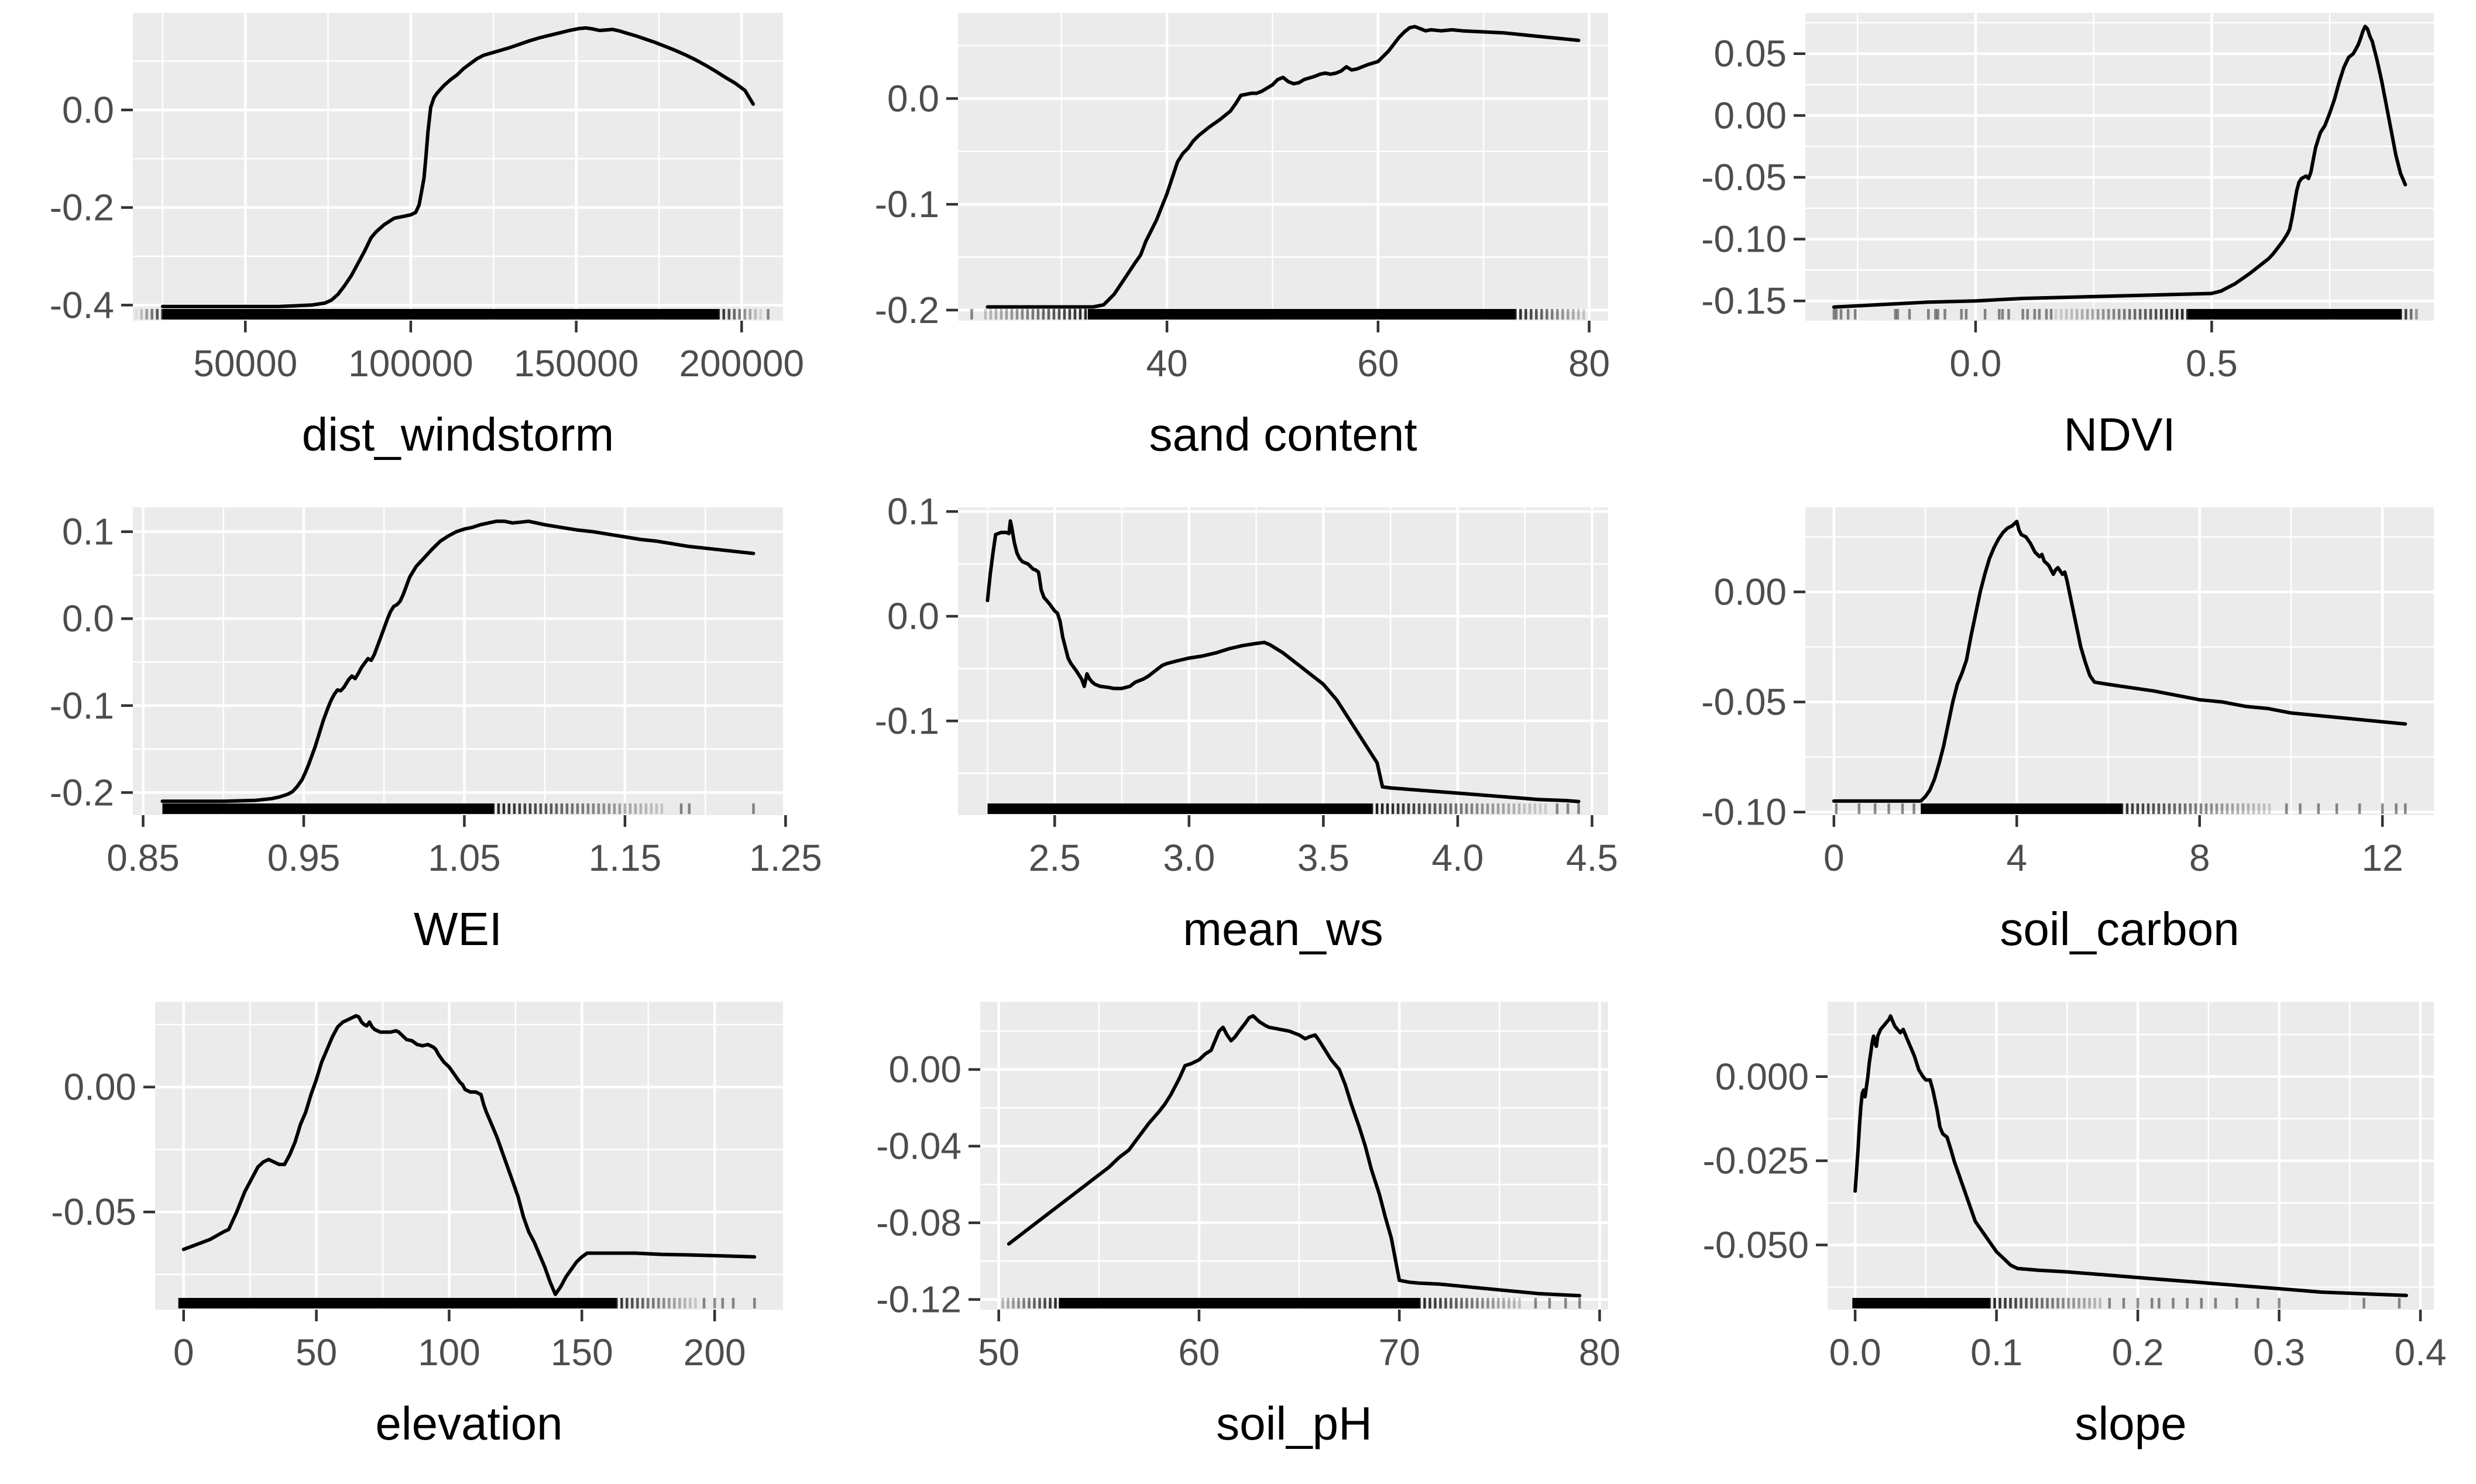 This screenshot has height=1484, width=2476. What do you see at coordinates (1246, 724) in the screenshot?
I see `mean_ws-plot: 2.5 3.0 3.5 4.0 4.5 0.1 0.0 -0.1 mean_ws` at bounding box center [1246, 724].